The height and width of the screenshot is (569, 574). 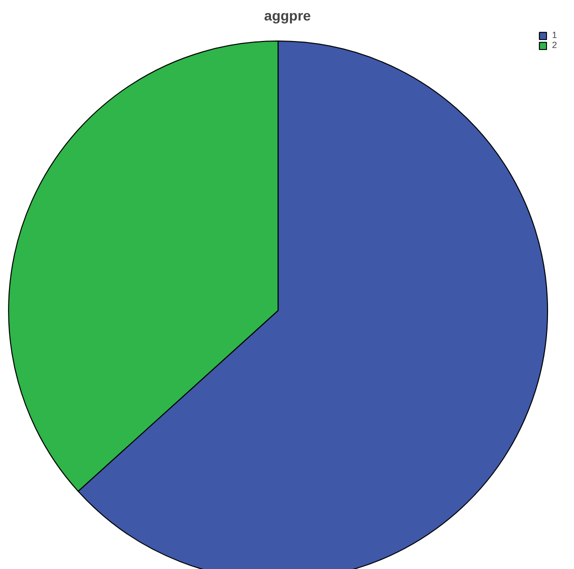 What do you see at coordinates (555, 45) in the screenshot?
I see `legend-label: 2` at bounding box center [555, 45].